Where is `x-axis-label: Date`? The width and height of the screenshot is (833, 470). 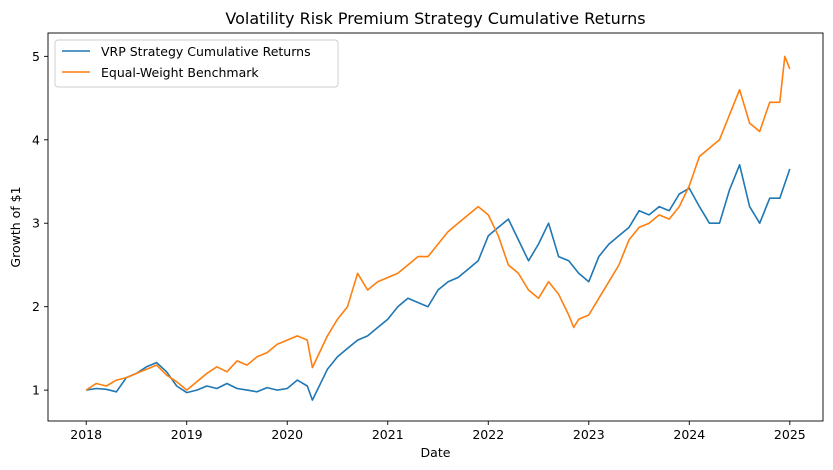 x-axis-label: Date is located at coordinates (436, 452).